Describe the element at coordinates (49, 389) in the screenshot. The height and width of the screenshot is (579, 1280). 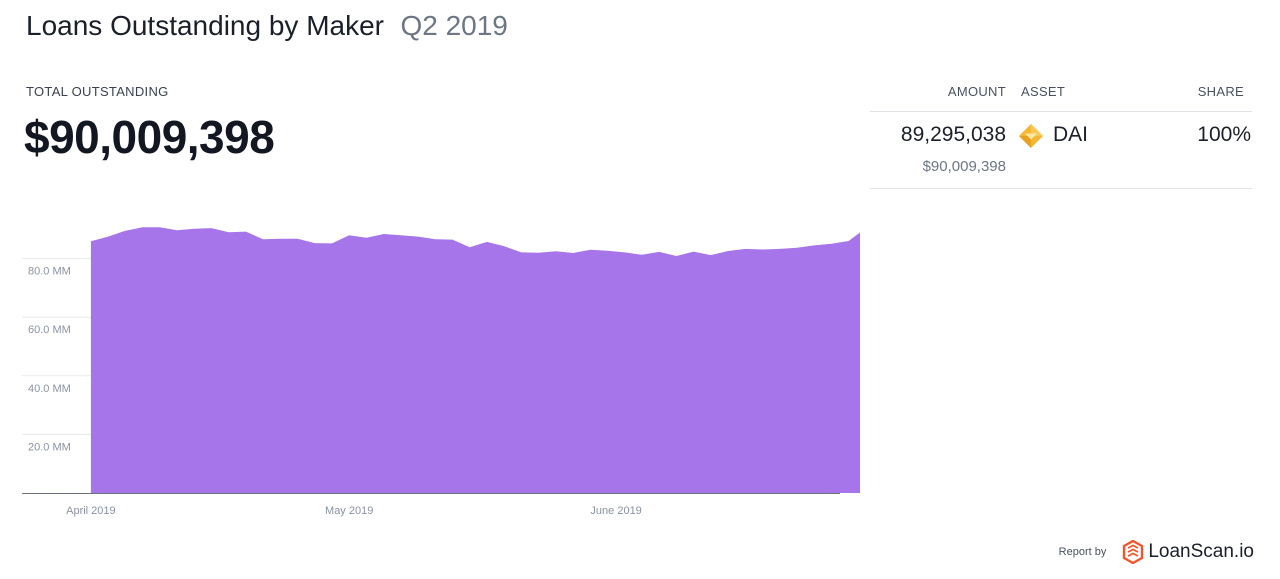
I see `y-tick-label: 40.0 MM` at that location.